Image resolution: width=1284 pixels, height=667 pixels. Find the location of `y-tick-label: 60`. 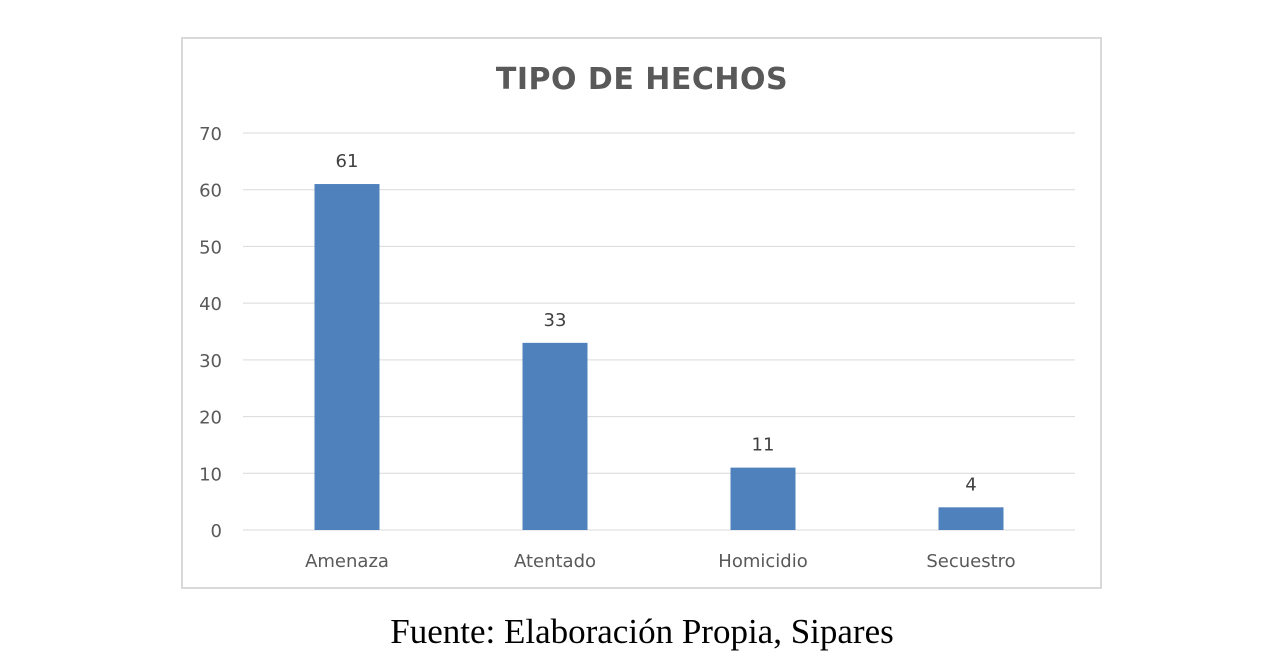

y-tick-label: 60 is located at coordinates (210, 191).